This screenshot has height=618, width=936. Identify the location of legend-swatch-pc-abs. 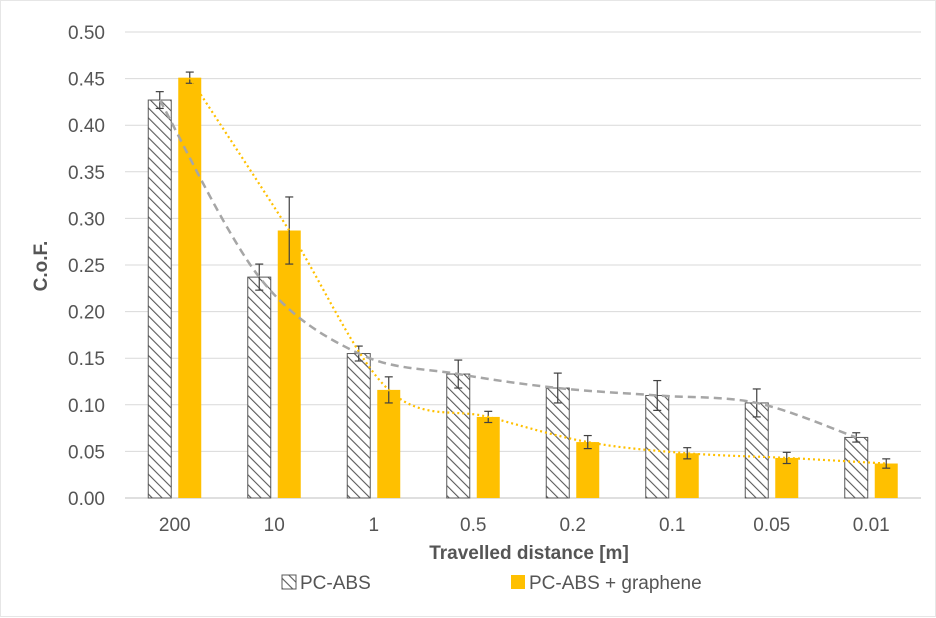
(289, 582).